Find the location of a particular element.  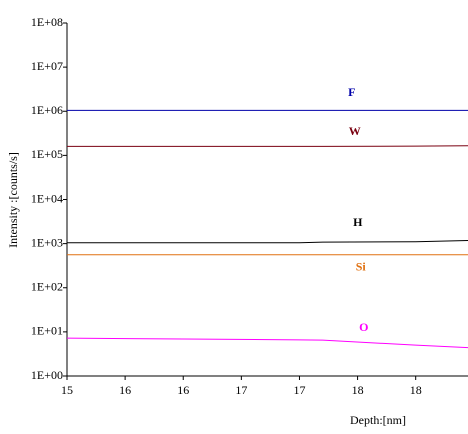

y-tick-label: 1E+05 is located at coordinates (47, 154).